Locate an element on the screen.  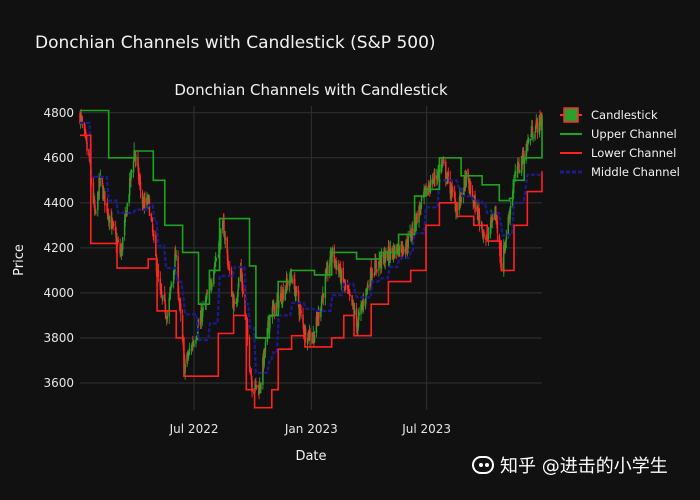
x-axis-label: Date is located at coordinates (310, 456).